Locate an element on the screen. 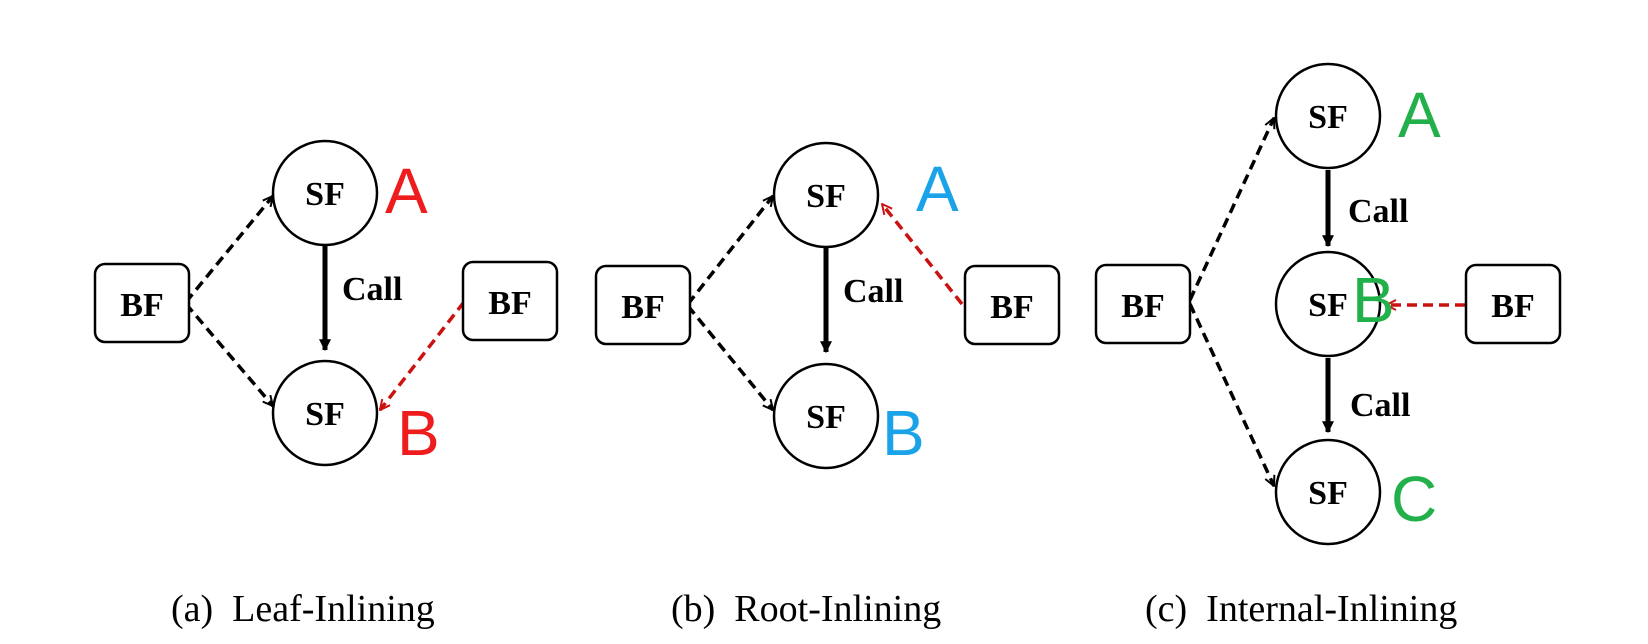  caption-a: (a) Leaf-Inlining is located at coordinates (303, 609).